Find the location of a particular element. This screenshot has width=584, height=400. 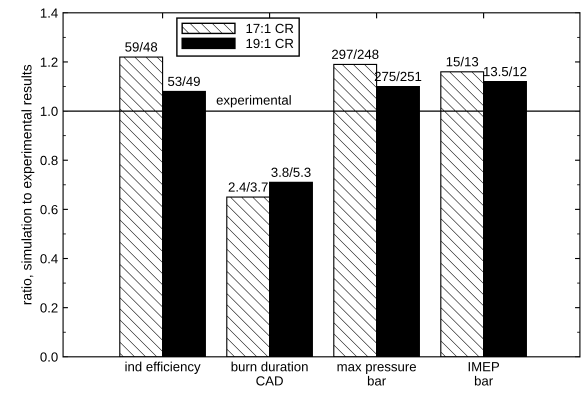

data-label: 297/248 is located at coordinates (355, 54).